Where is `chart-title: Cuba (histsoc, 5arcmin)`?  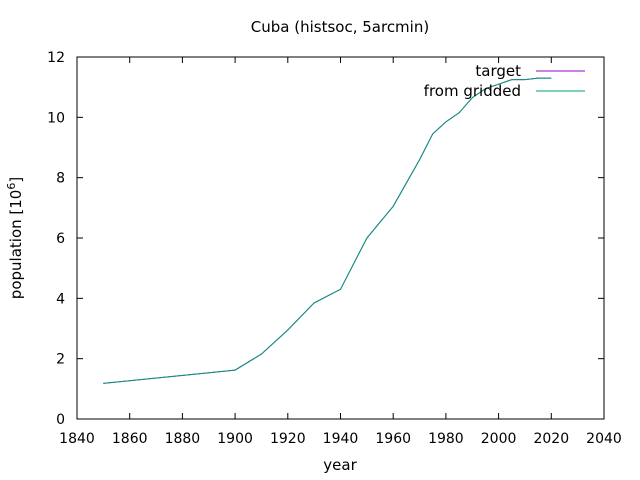
chart-title: Cuba (histsoc, 5arcmin) is located at coordinates (340, 27).